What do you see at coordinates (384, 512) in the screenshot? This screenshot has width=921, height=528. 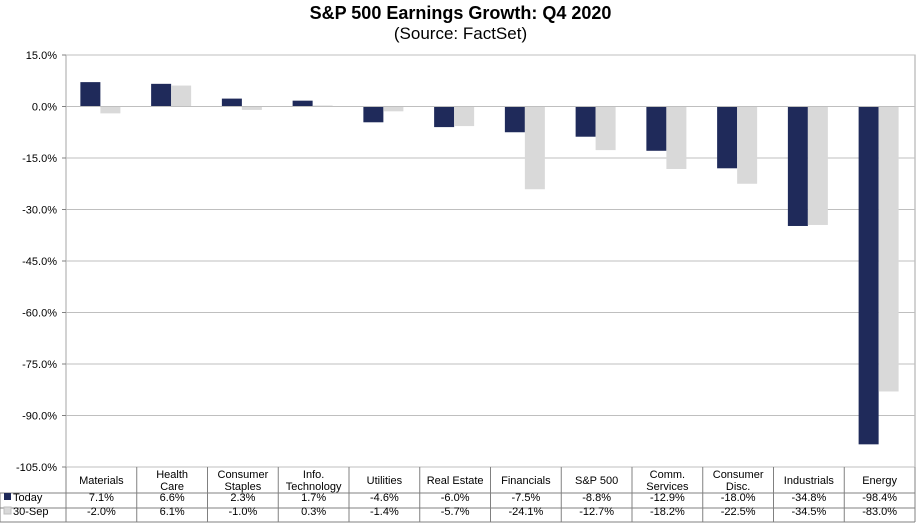 I see `data-label: -1.4%` at bounding box center [384, 512].